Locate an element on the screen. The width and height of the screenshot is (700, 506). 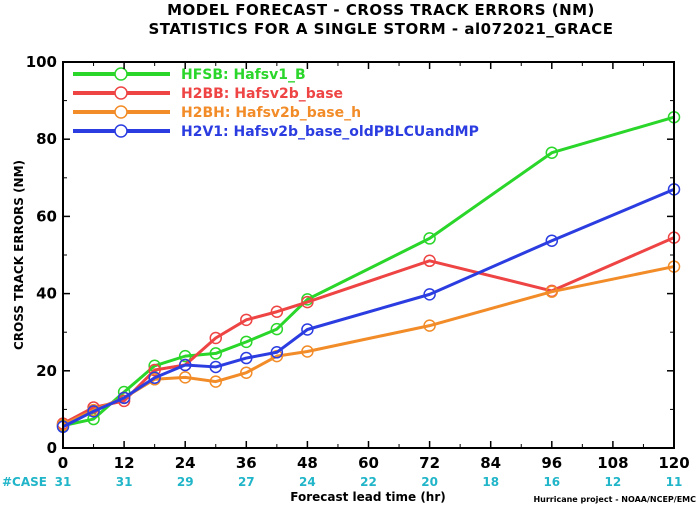
case-count: 11 is located at coordinates (674, 482).